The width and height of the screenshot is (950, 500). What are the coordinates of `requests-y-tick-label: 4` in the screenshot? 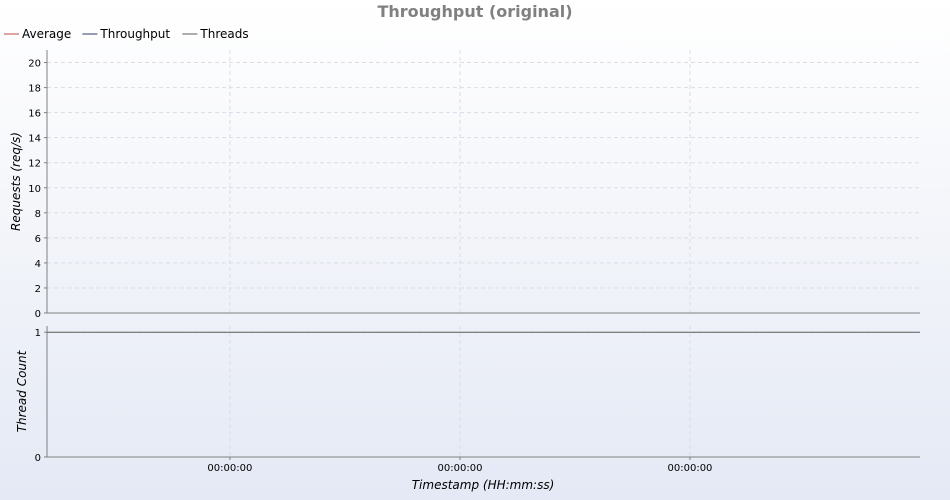 It's located at (38, 264).